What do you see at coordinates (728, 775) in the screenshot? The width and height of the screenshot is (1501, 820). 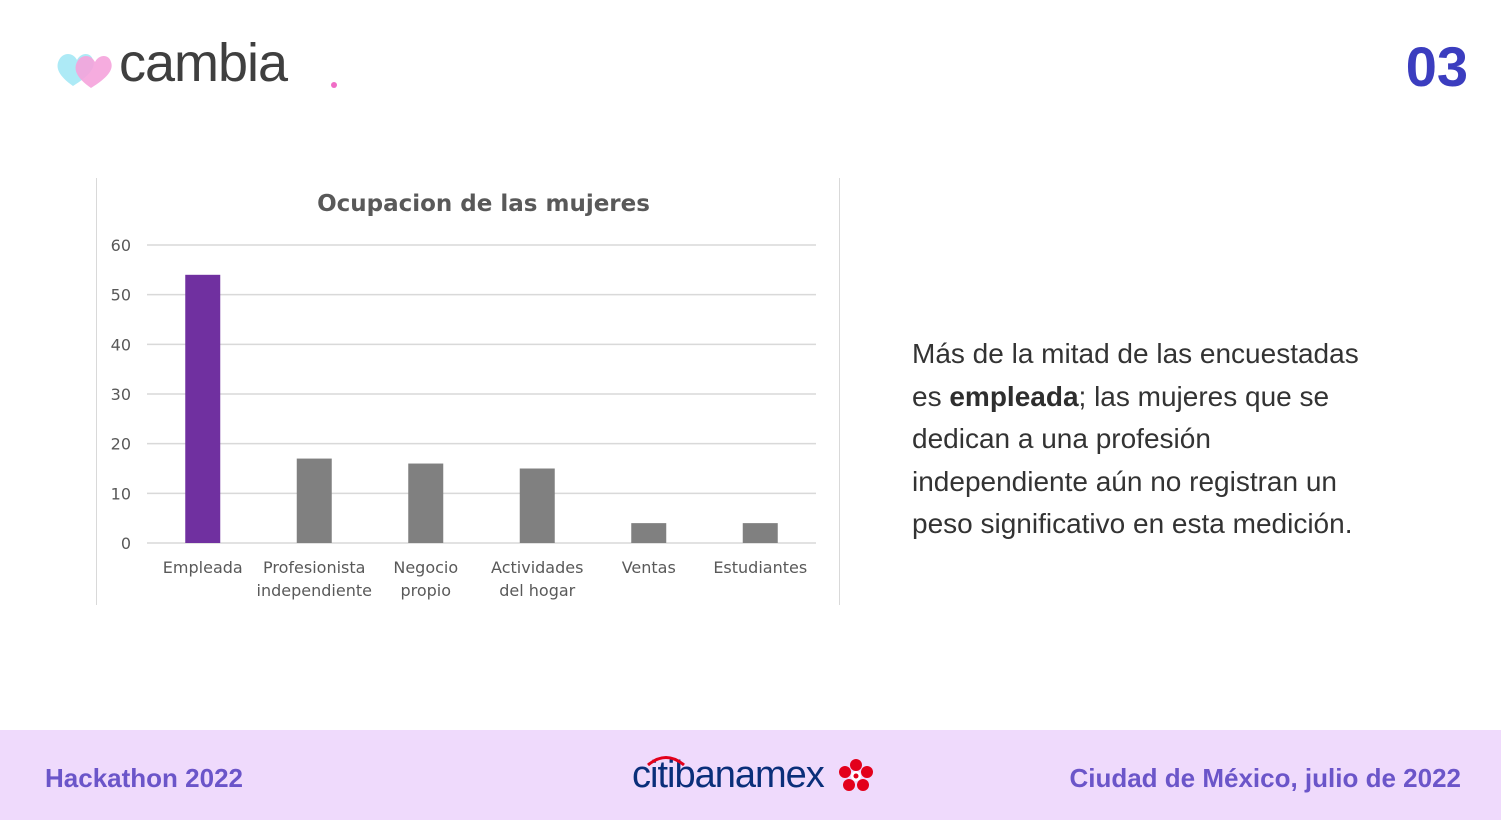 I see `citibanamex-wordmark: citibanamex` at bounding box center [728, 775].